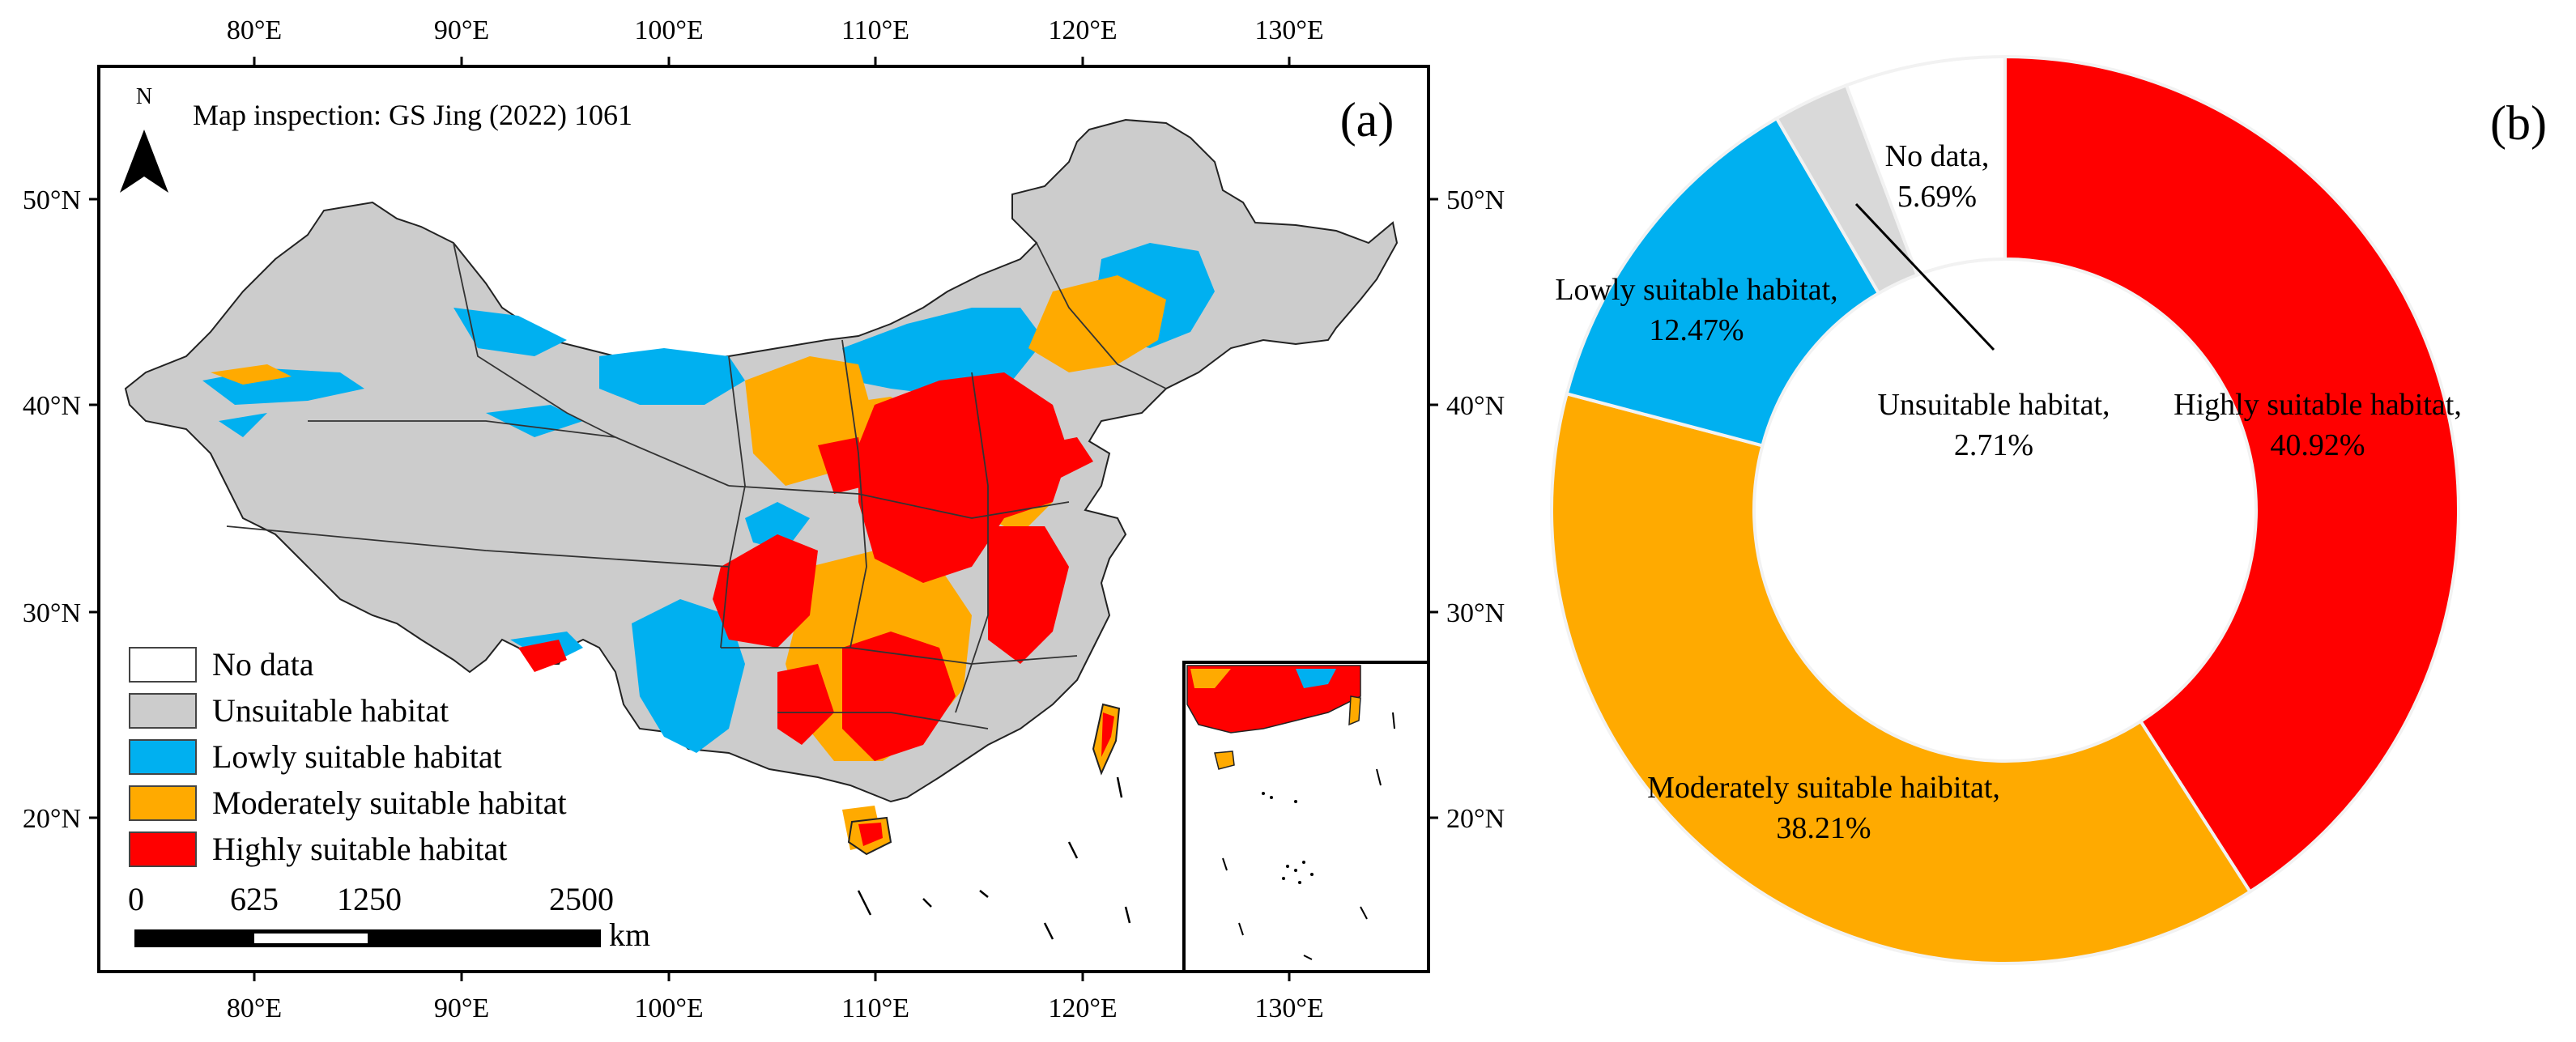 The height and width of the screenshot is (1042, 2576). What do you see at coordinates (1475, 509) in the screenshot?
I see `right-lat-labels: 50°N 40°N 30°N 20°N` at bounding box center [1475, 509].